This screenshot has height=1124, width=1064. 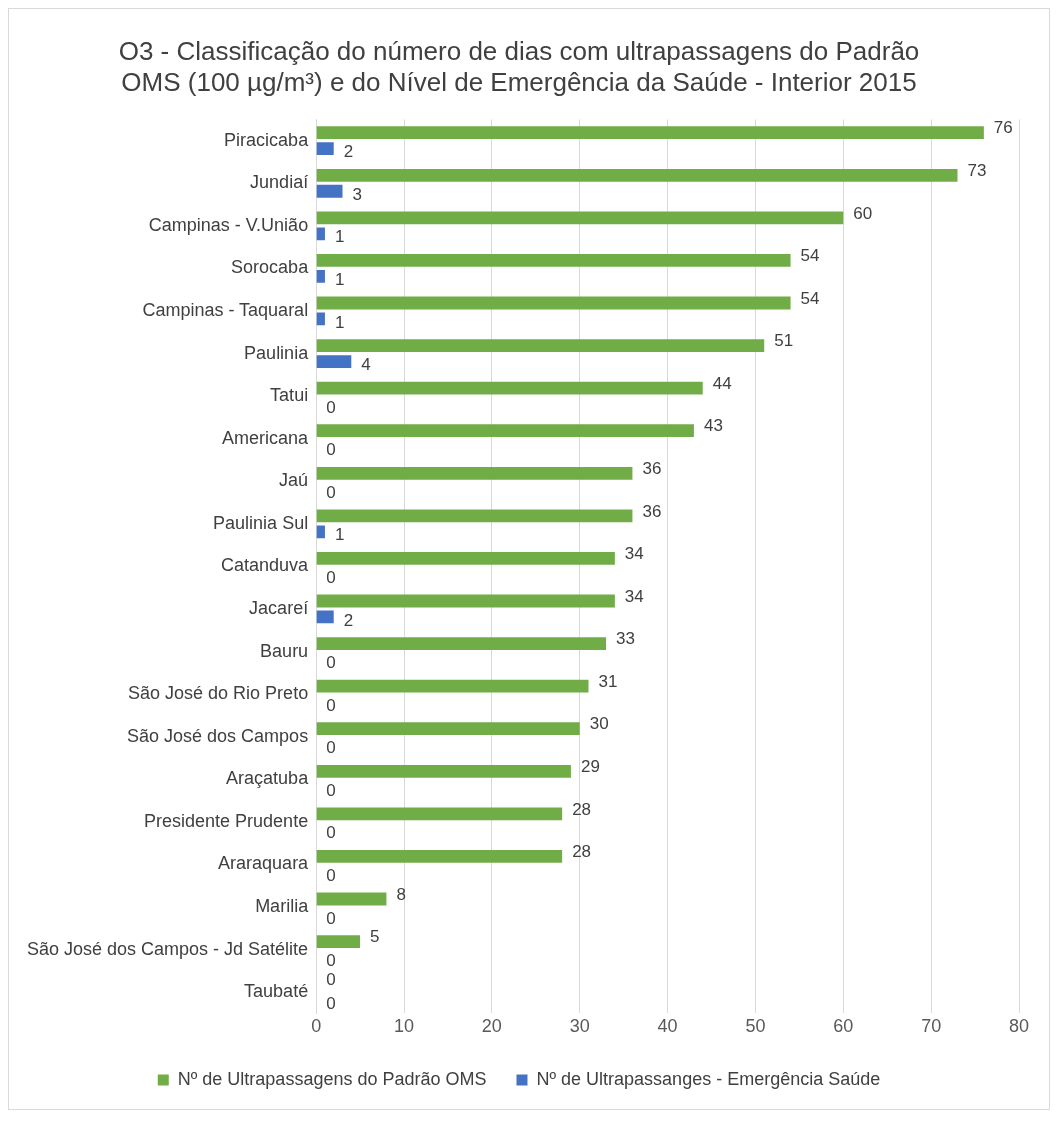 I want to click on data-label: 73, so click(x=977, y=170).